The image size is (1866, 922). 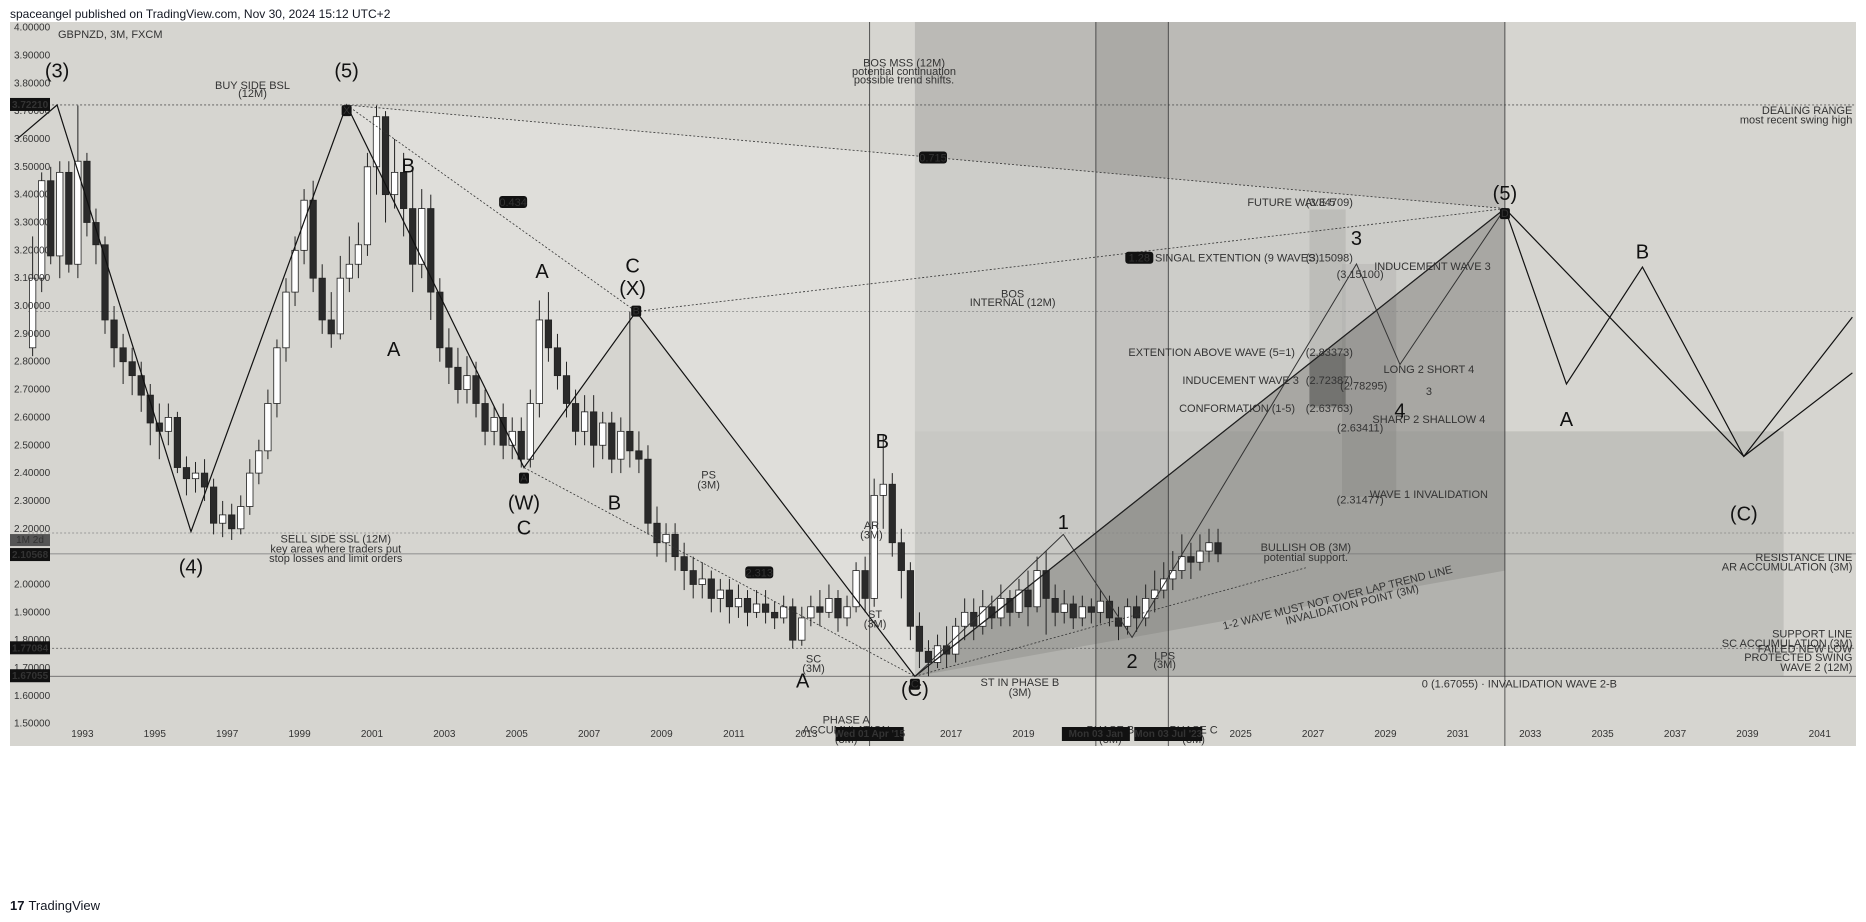 What do you see at coordinates (1369, 380) in the screenshot?
I see `wave-3-box` at bounding box center [1369, 380].